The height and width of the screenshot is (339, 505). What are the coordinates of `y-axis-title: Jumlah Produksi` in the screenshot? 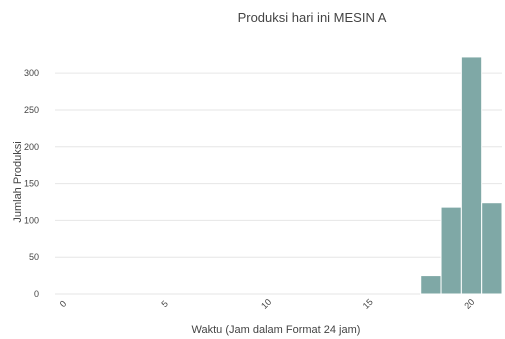 It's located at (18, 181).